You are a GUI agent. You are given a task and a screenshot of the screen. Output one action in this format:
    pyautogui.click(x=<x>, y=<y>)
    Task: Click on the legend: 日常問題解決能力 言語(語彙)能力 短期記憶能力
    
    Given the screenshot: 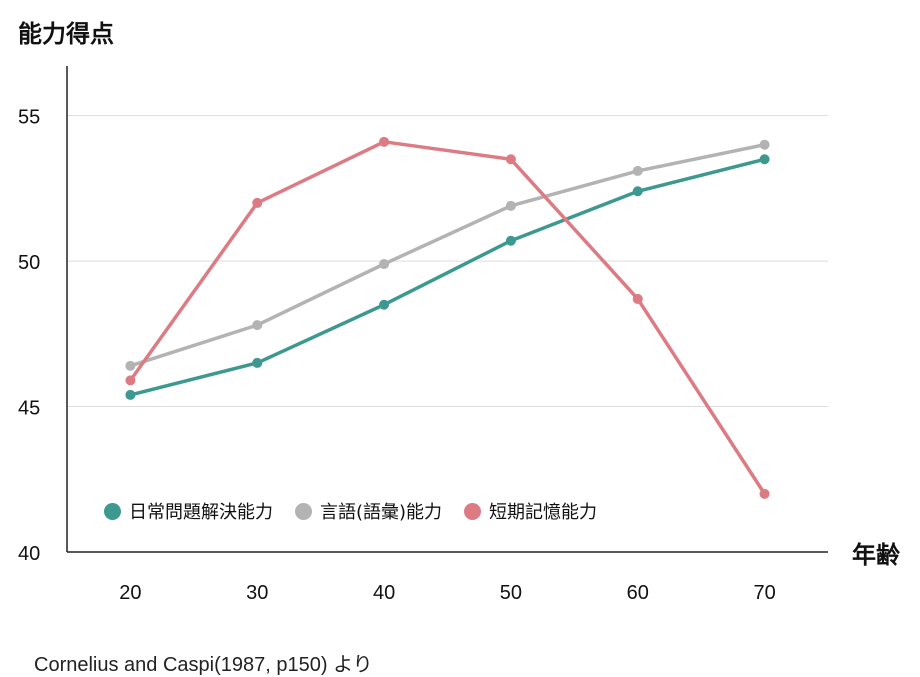 What is the action you would take?
    pyautogui.click(x=350, y=511)
    